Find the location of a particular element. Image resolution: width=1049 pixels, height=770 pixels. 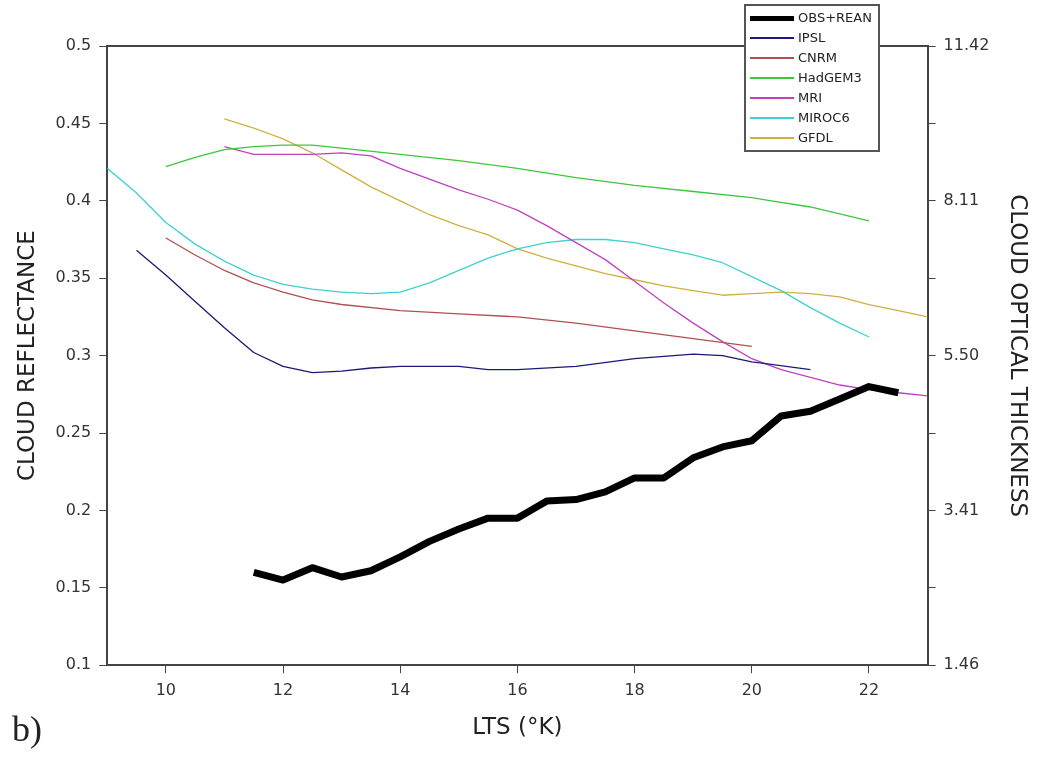

x-tick-label: 22 is located at coordinates (869, 689).